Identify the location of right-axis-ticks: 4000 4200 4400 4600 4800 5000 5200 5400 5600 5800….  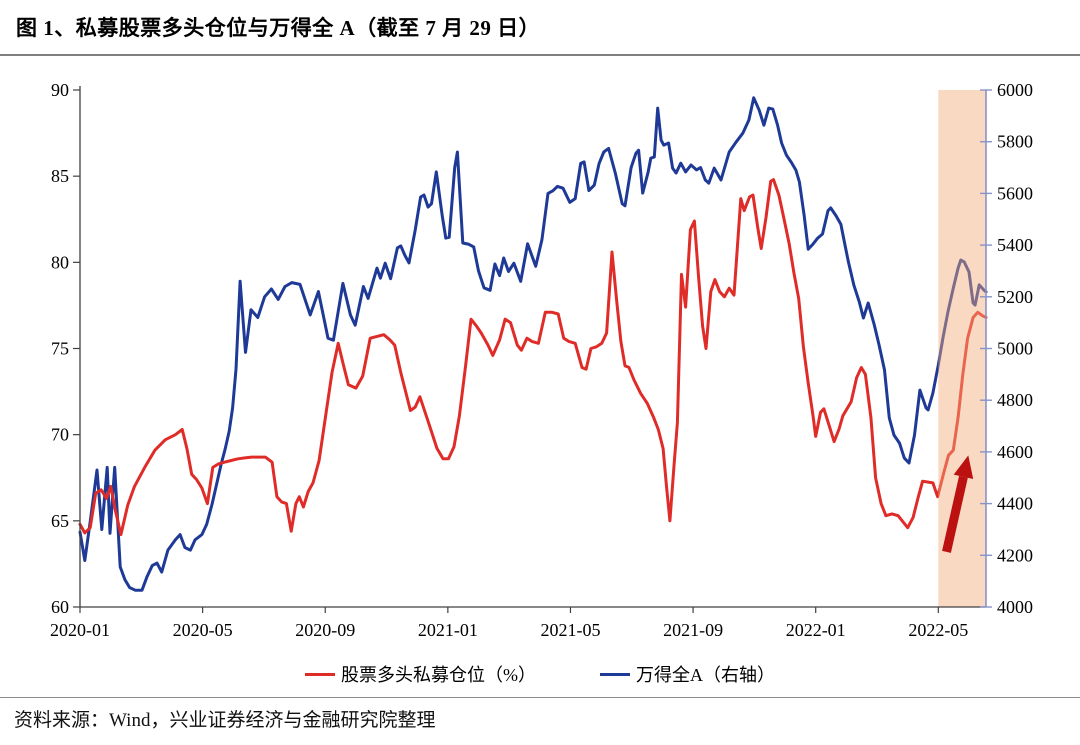
(1006, 348).